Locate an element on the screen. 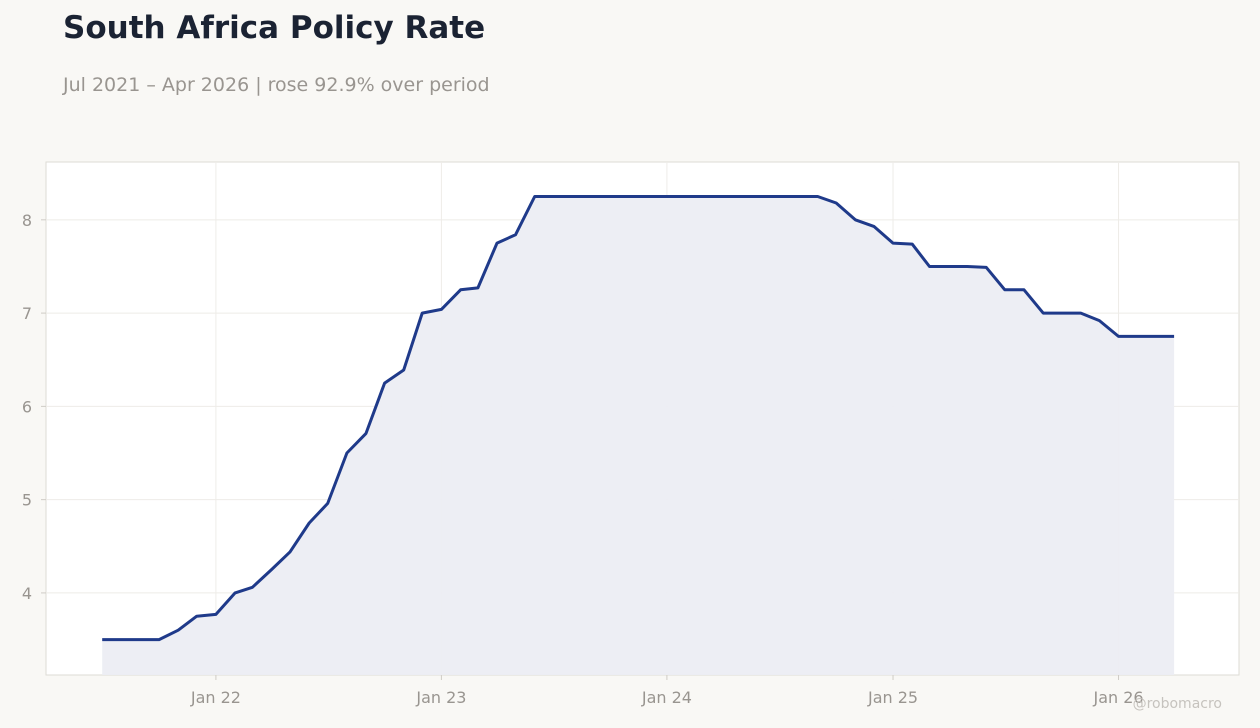  x-tick-label: Jan 24 is located at coordinates (666, 697).